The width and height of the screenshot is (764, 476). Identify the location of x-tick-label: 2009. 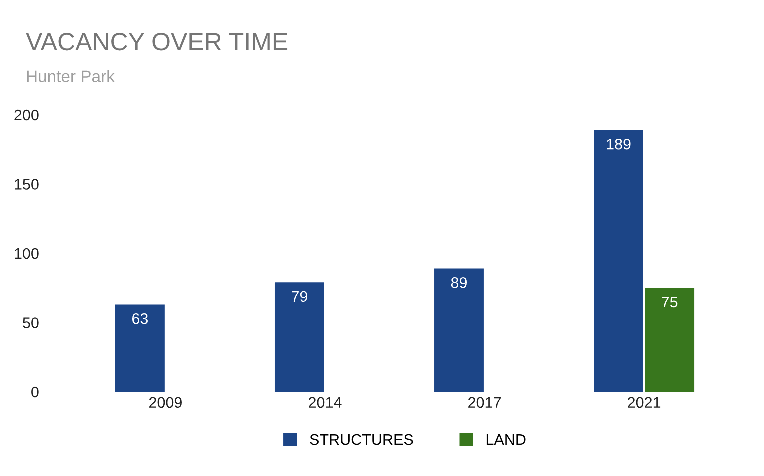
(165, 402).